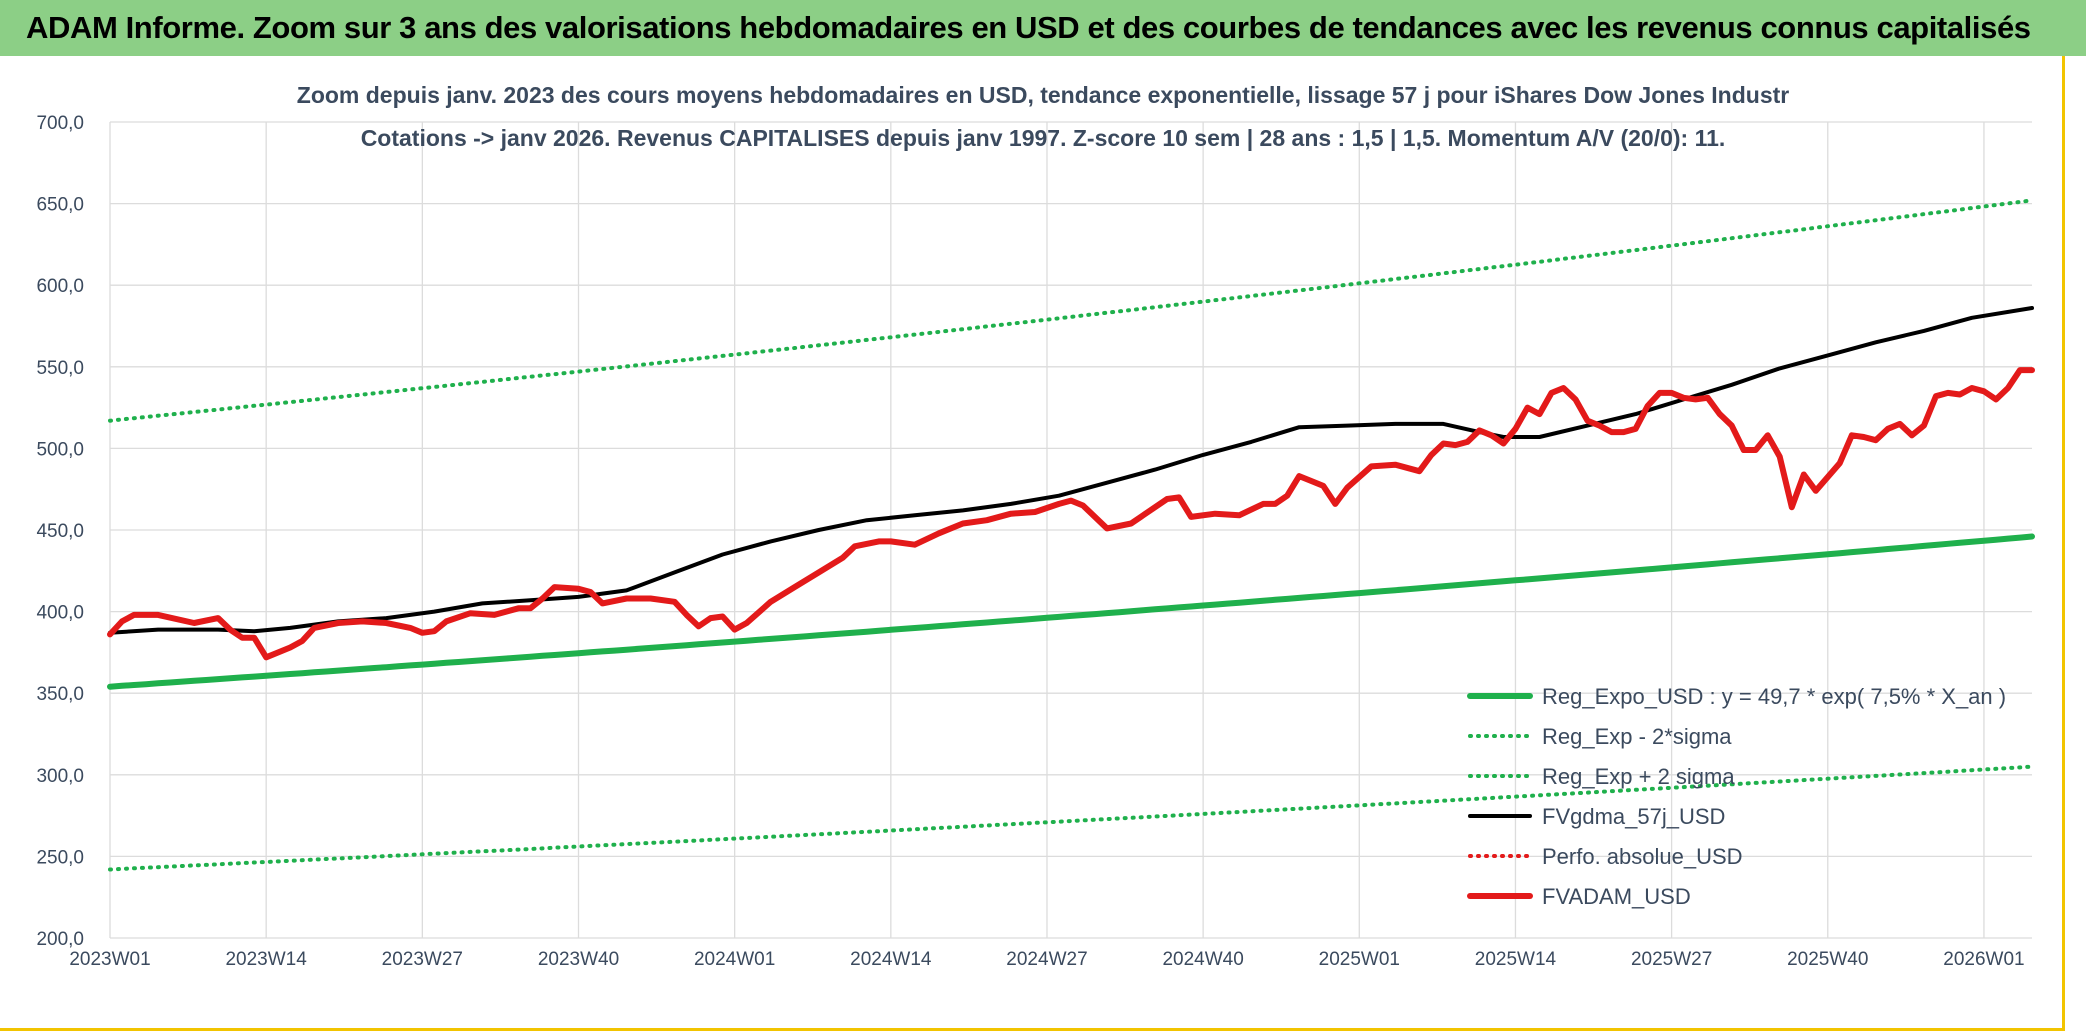 The image size is (2086, 1031). I want to click on y-tick-label: 300,0, so click(60, 776).